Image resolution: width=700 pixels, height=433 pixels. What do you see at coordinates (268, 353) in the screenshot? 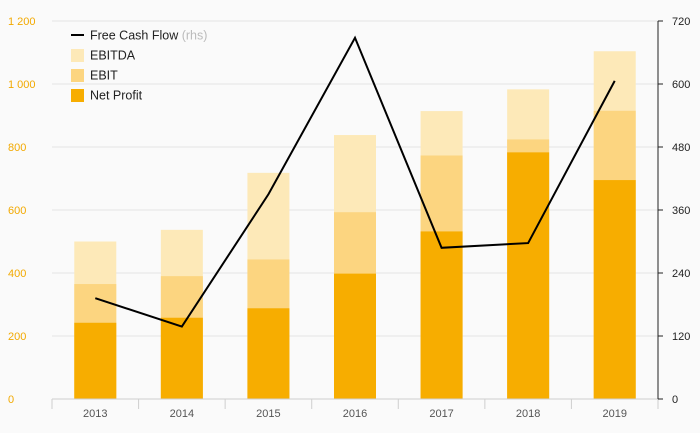
I see `bar-net-profit-2015` at bounding box center [268, 353].